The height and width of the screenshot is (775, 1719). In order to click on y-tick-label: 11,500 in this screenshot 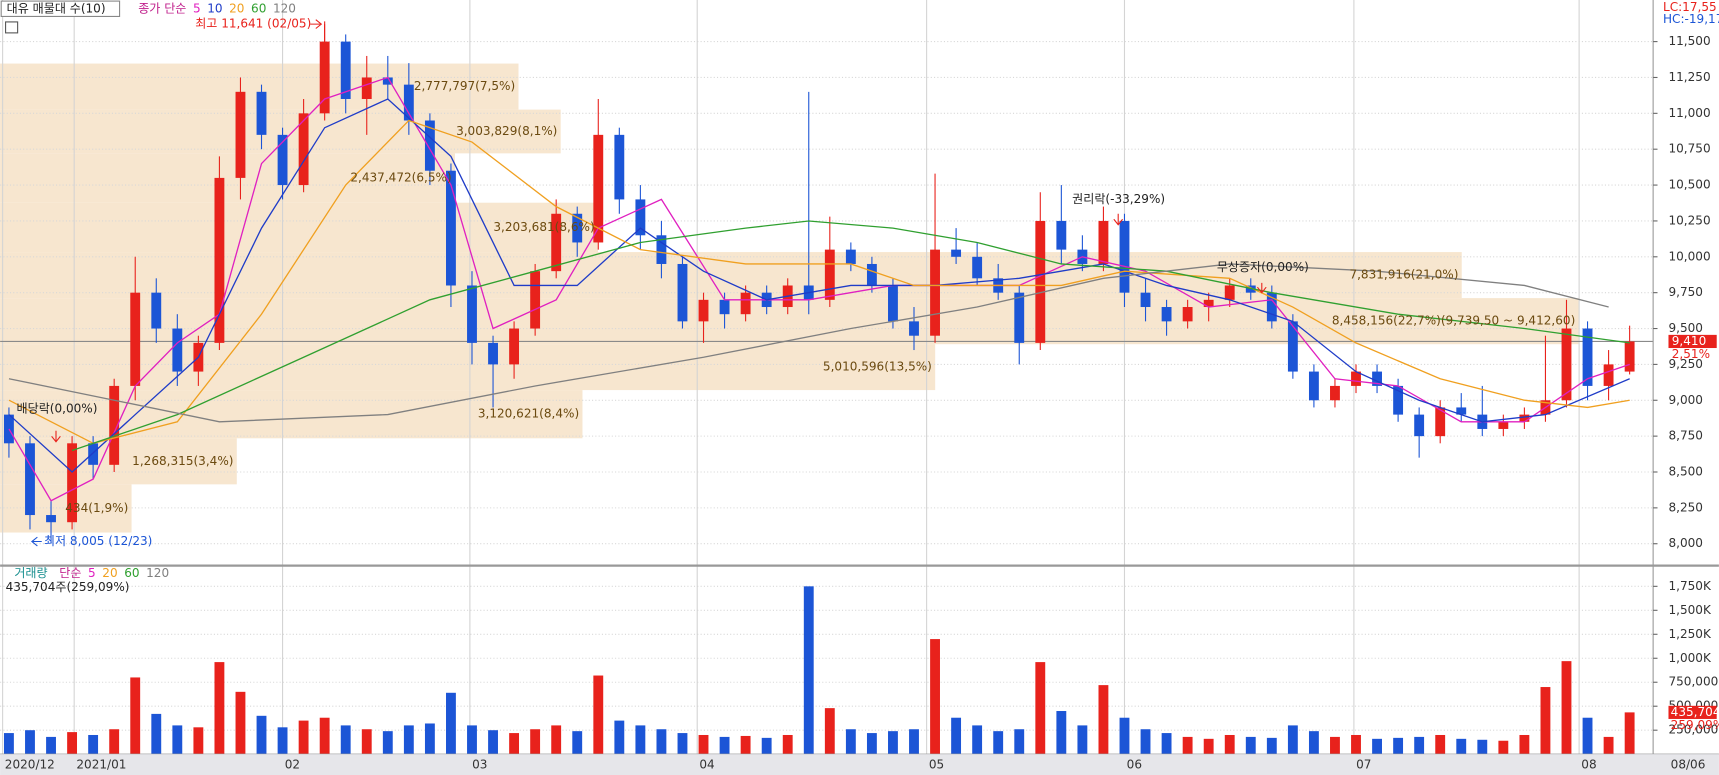, I will do `click(1689, 41)`.